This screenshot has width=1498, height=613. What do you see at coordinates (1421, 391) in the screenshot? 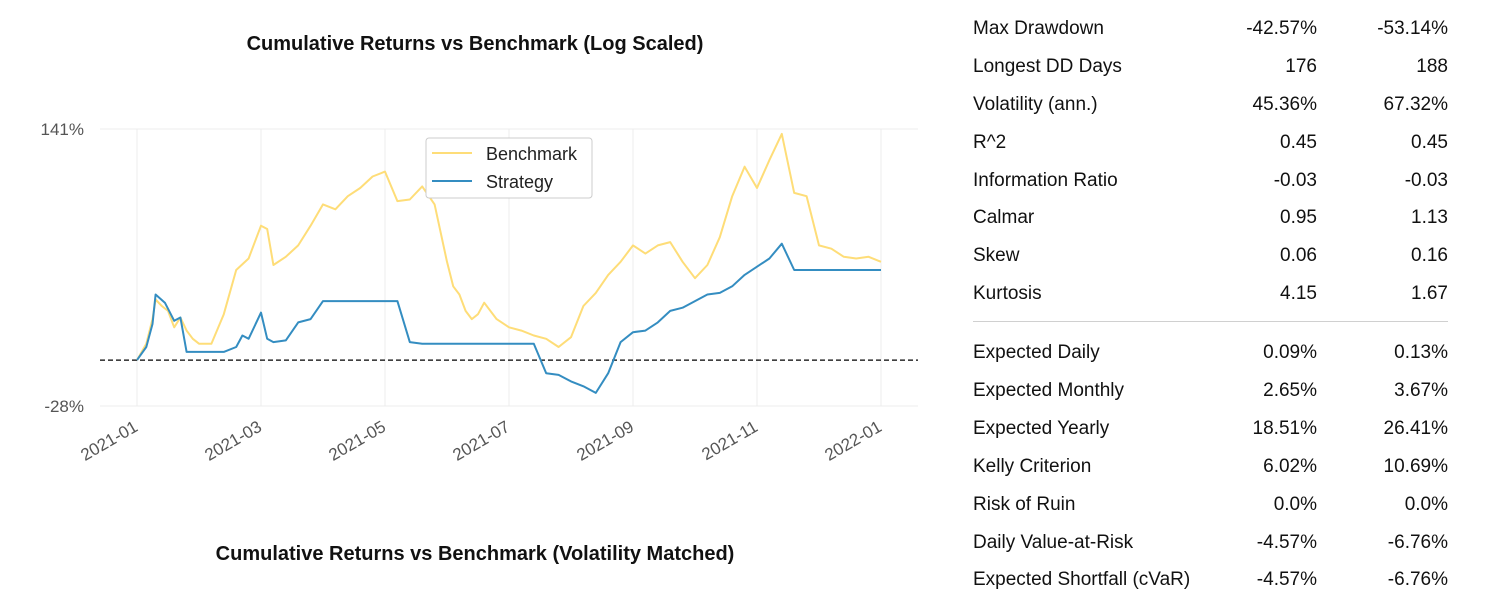
I see `metric-benchmark-value: 3.67%` at bounding box center [1421, 391].